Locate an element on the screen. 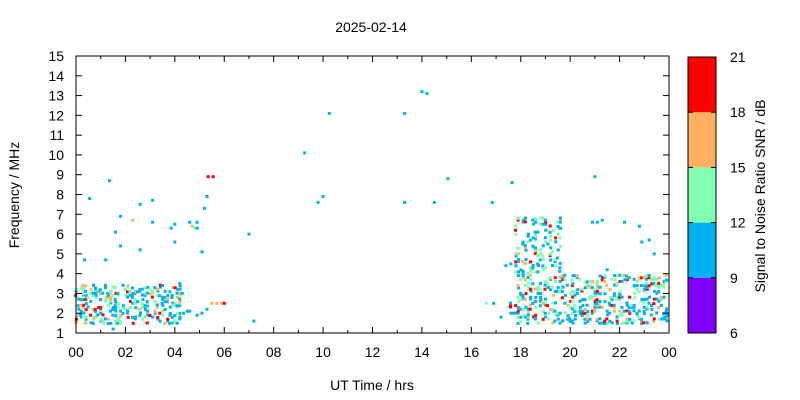 Image resolution: width=800 pixels, height=400 pixels. colorbar: 6 9 12 15 18 21 is located at coordinates (716, 195).